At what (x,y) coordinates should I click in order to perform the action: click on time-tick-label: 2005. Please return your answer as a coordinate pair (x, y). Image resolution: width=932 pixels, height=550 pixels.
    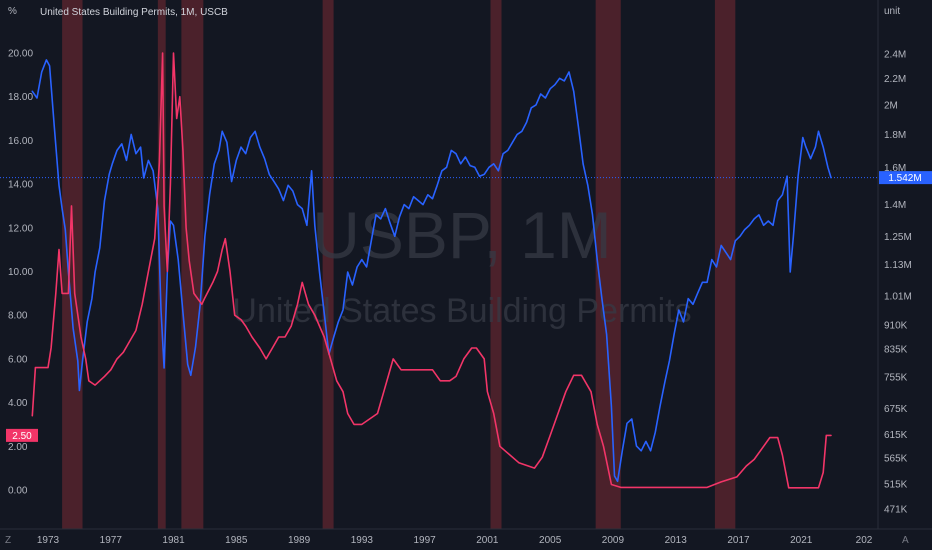
    Looking at the image, I should click on (550, 540).